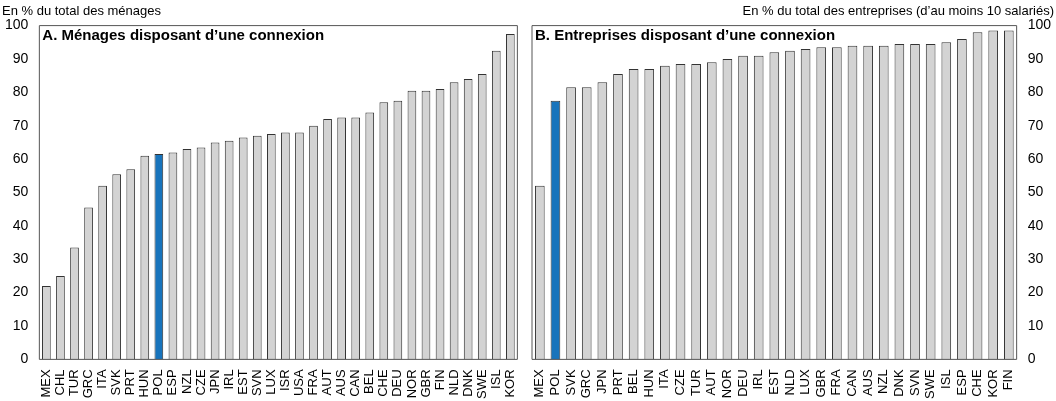 The image size is (1056, 401). I want to click on y-axis-title: En % du total des ménages, so click(82, 11).